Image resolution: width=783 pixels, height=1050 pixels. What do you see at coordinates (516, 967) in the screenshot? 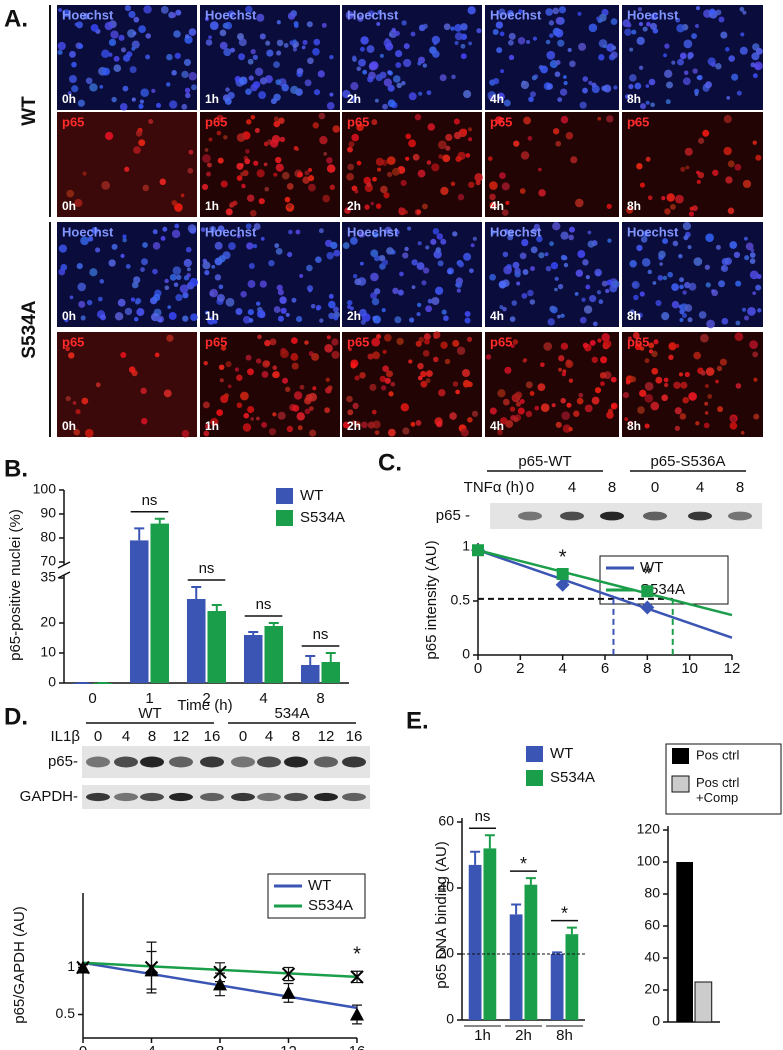
I see `bar` at bounding box center [516, 967].